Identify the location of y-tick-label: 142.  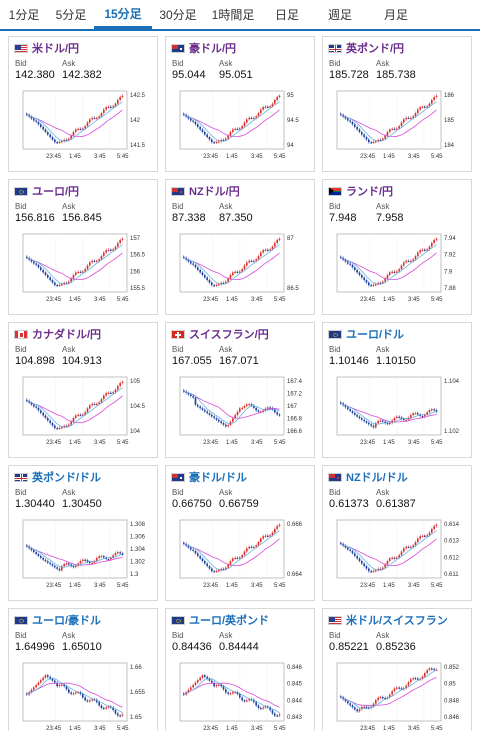
(135, 121).